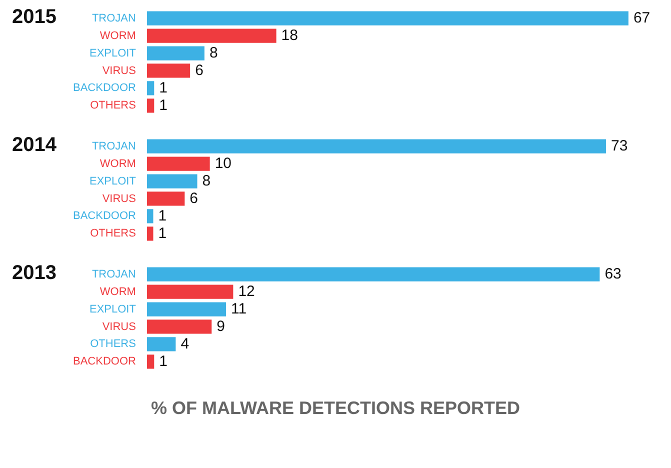  Describe the element at coordinates (613, 273) in the screenshot. I see `data-label: 63` at that location.